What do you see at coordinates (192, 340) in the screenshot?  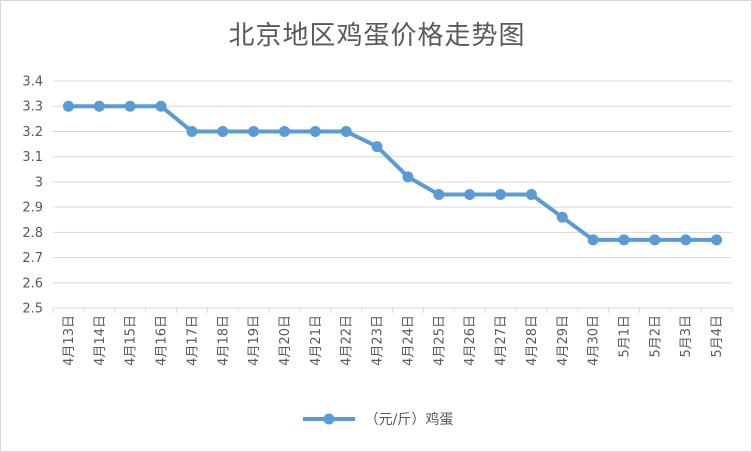 I see `x-tick-label-4: 4月17日` at bounding box center [192, 340].